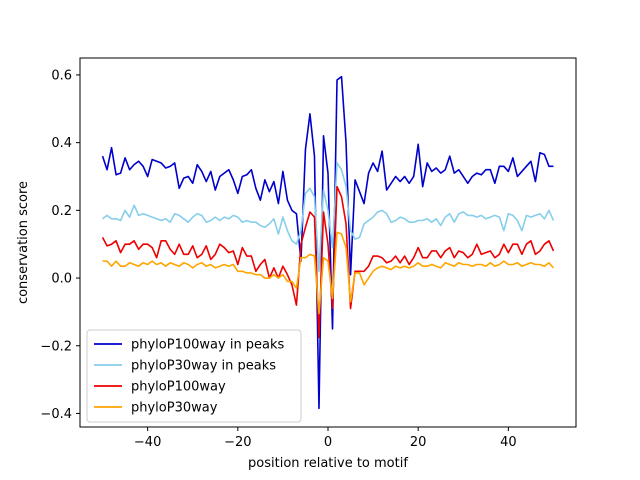 Image resolution: width=640 pixels, height=480 pixels. I want to click on y-tick-label-4: 0.2, so click(61, 211).